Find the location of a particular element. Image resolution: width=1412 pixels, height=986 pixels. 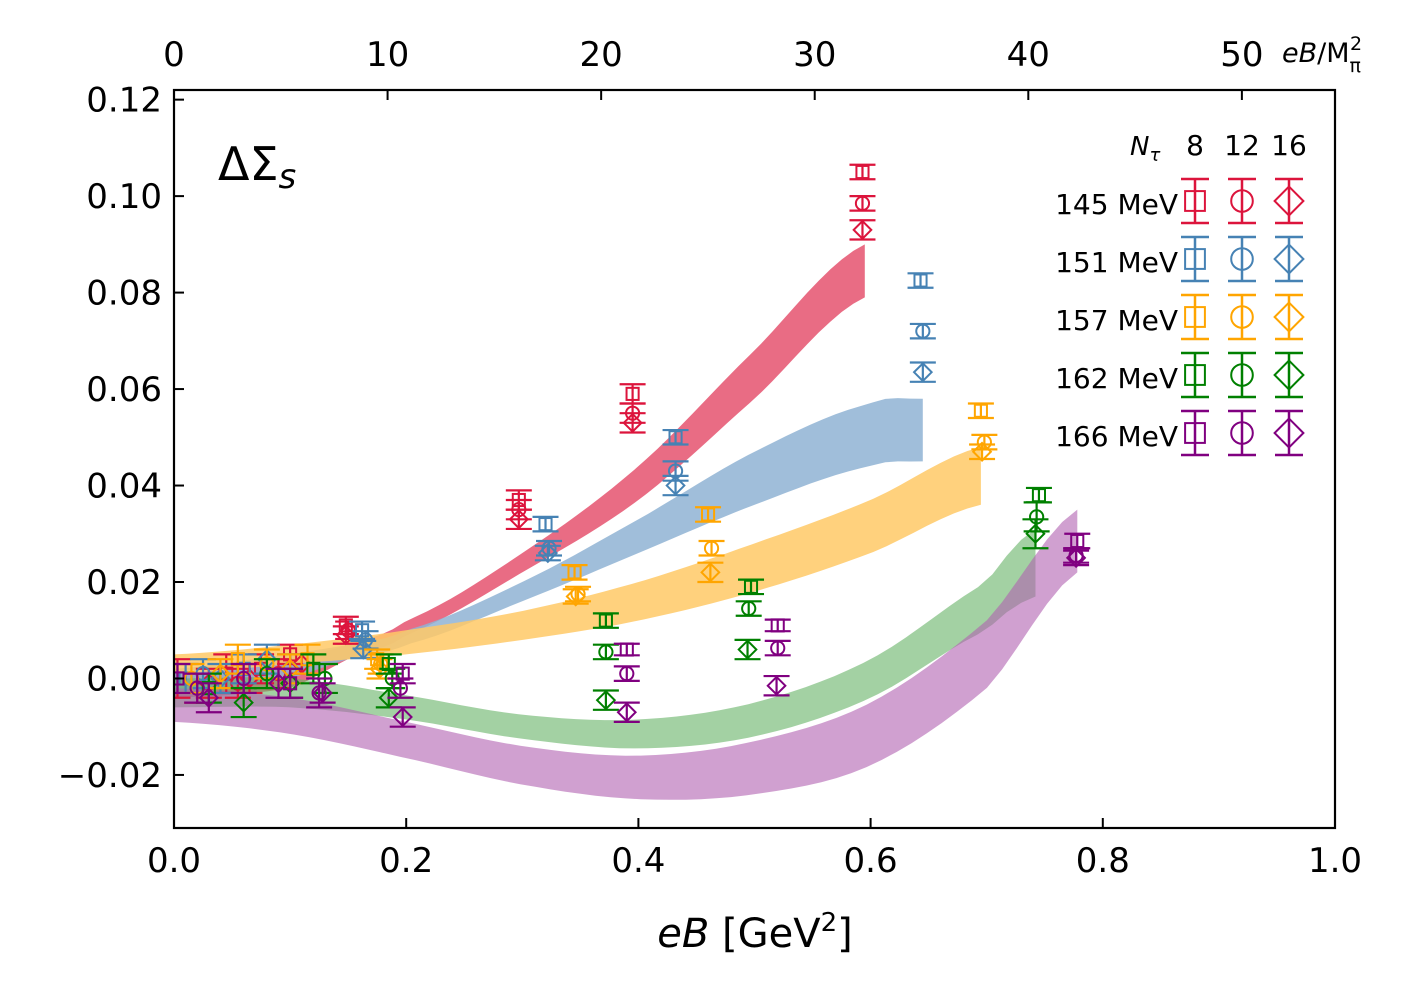

x-tick-label: 0.0 is located at coordinates (174, 861).